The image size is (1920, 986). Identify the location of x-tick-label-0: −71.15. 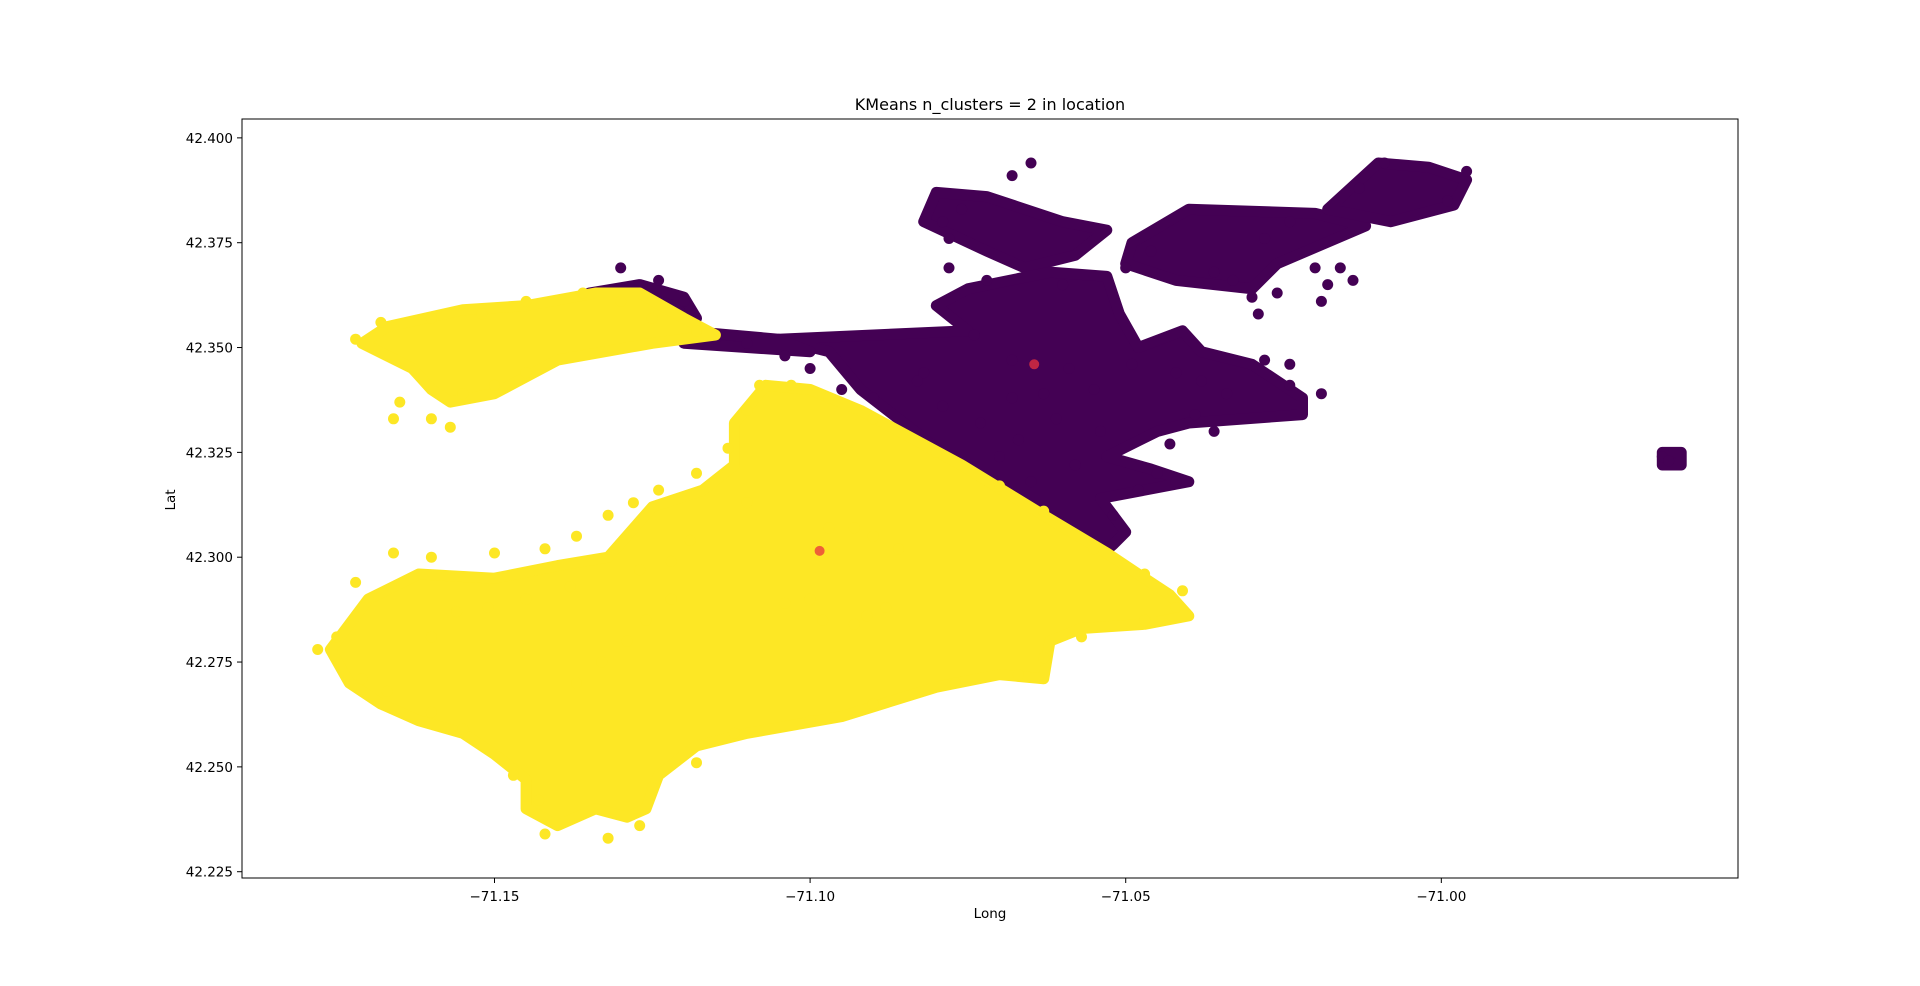
(495, 897).